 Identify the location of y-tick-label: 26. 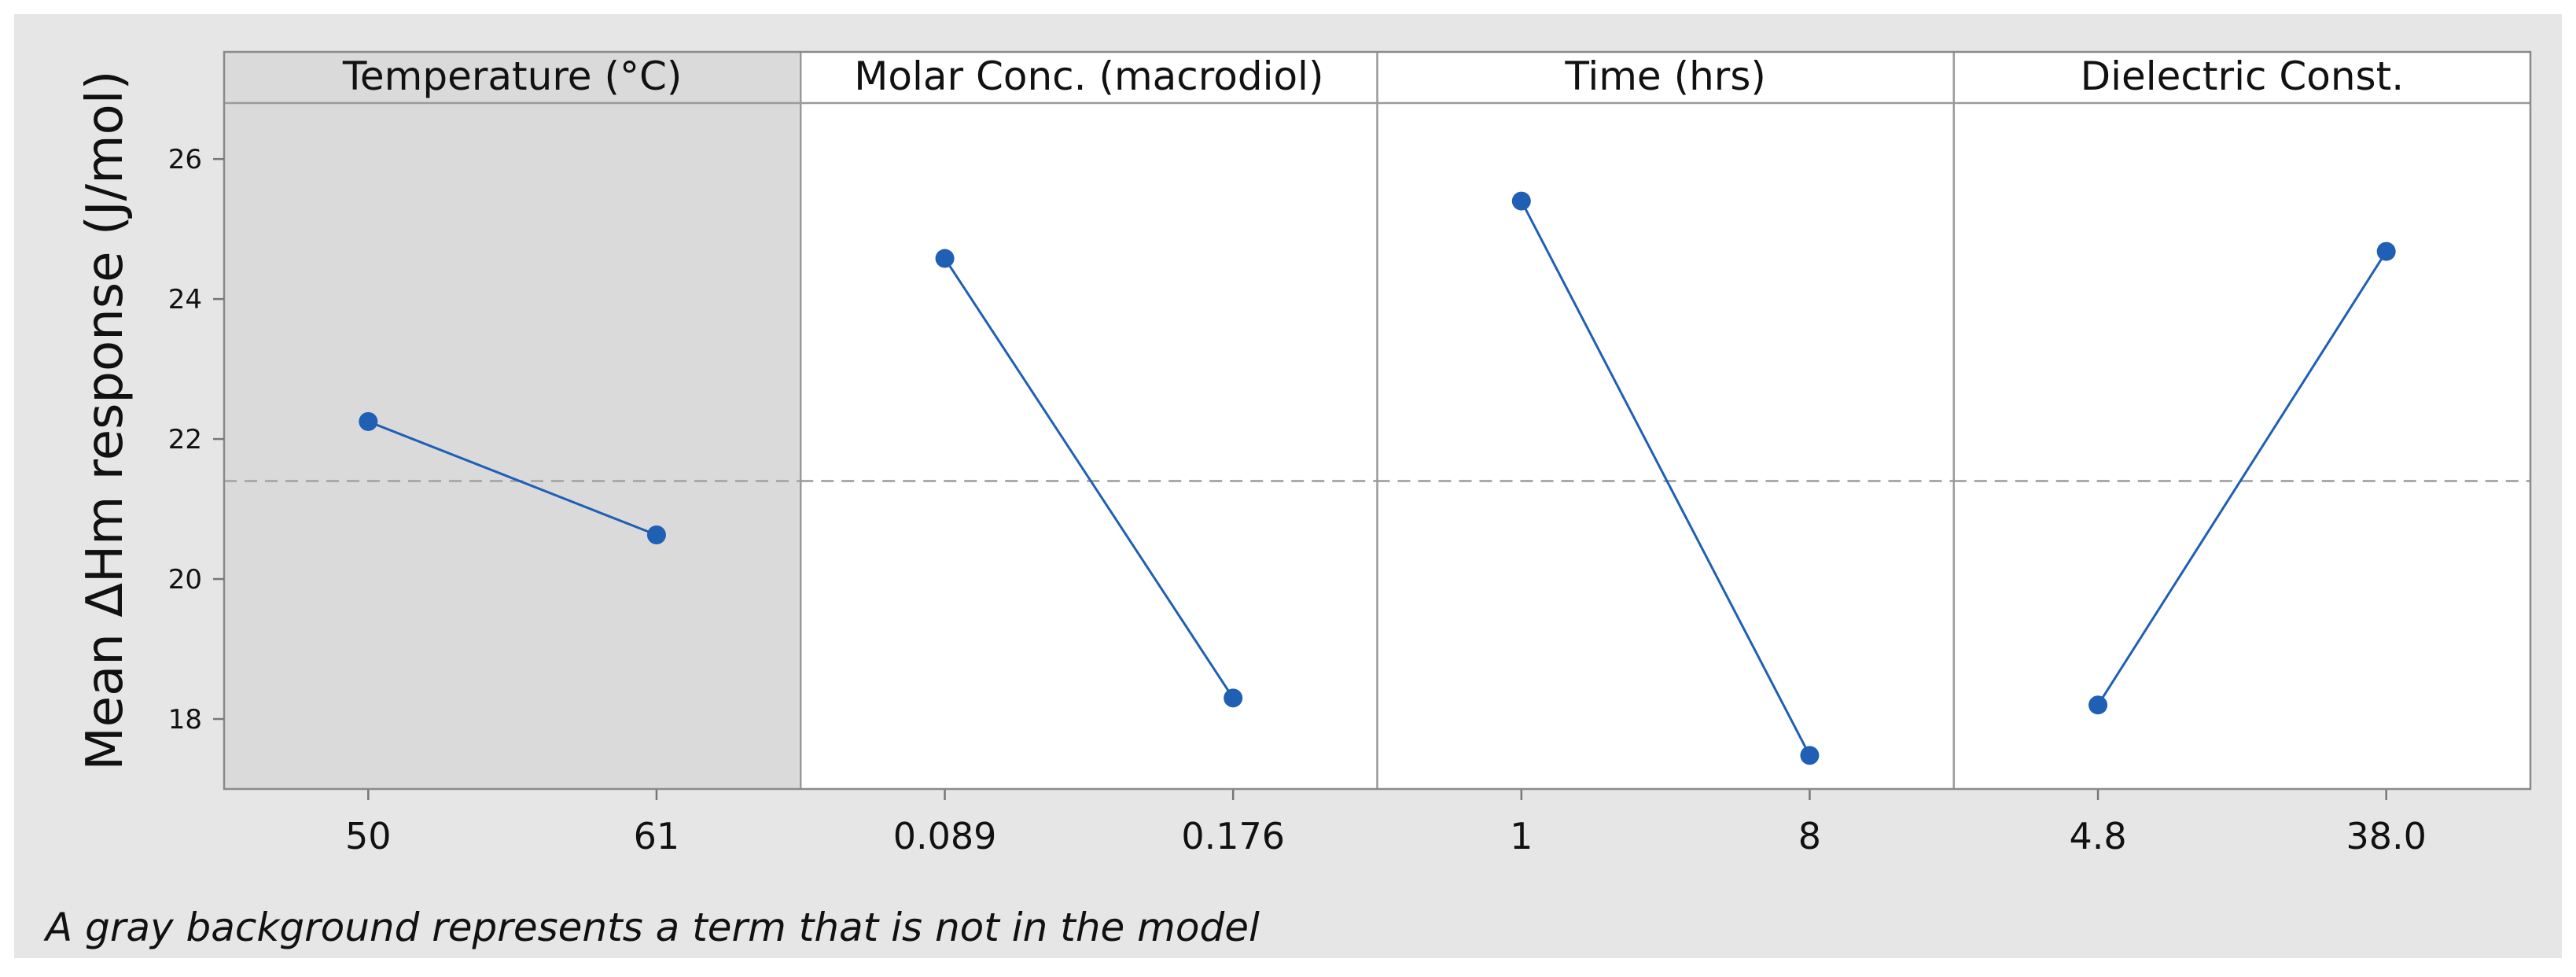
(185, 159).